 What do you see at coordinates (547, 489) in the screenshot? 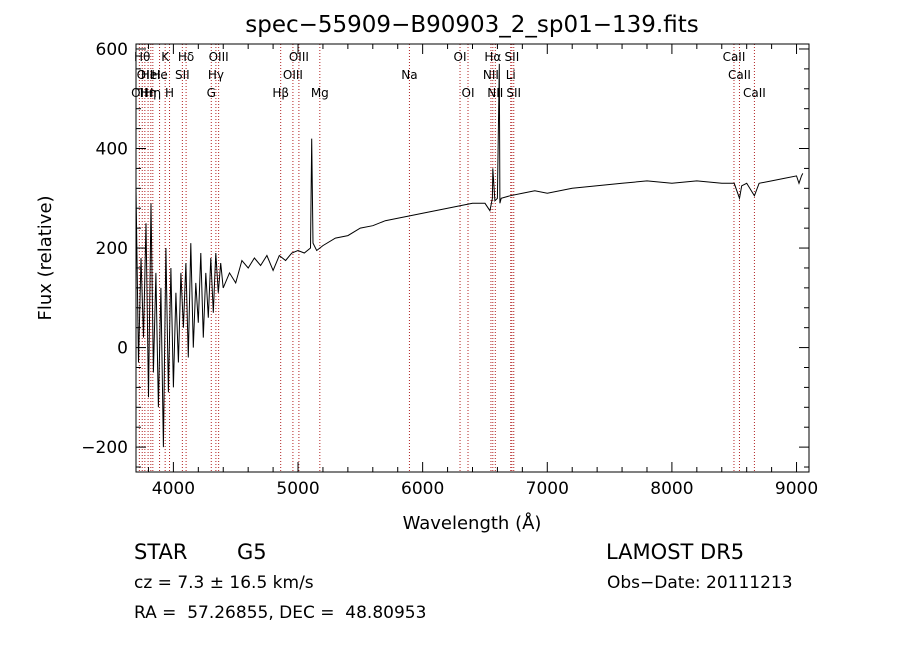
I see `x-tick-label: 7000` at bounding box center [547, 489].